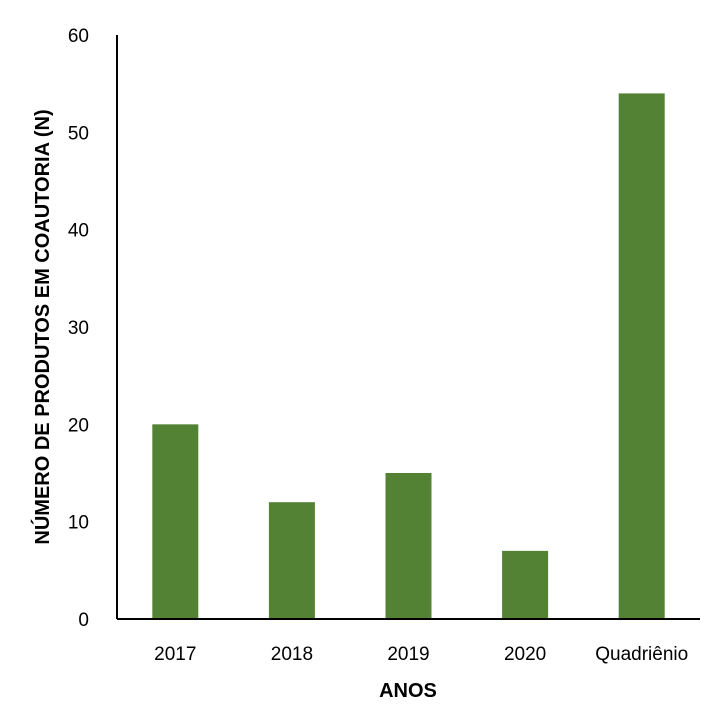 This screenshot has width=706, height=706. What do you see at coordinates (641, 356) in the screenshot?
I see `bar-quadrienio` at bounding box center [641, 356].